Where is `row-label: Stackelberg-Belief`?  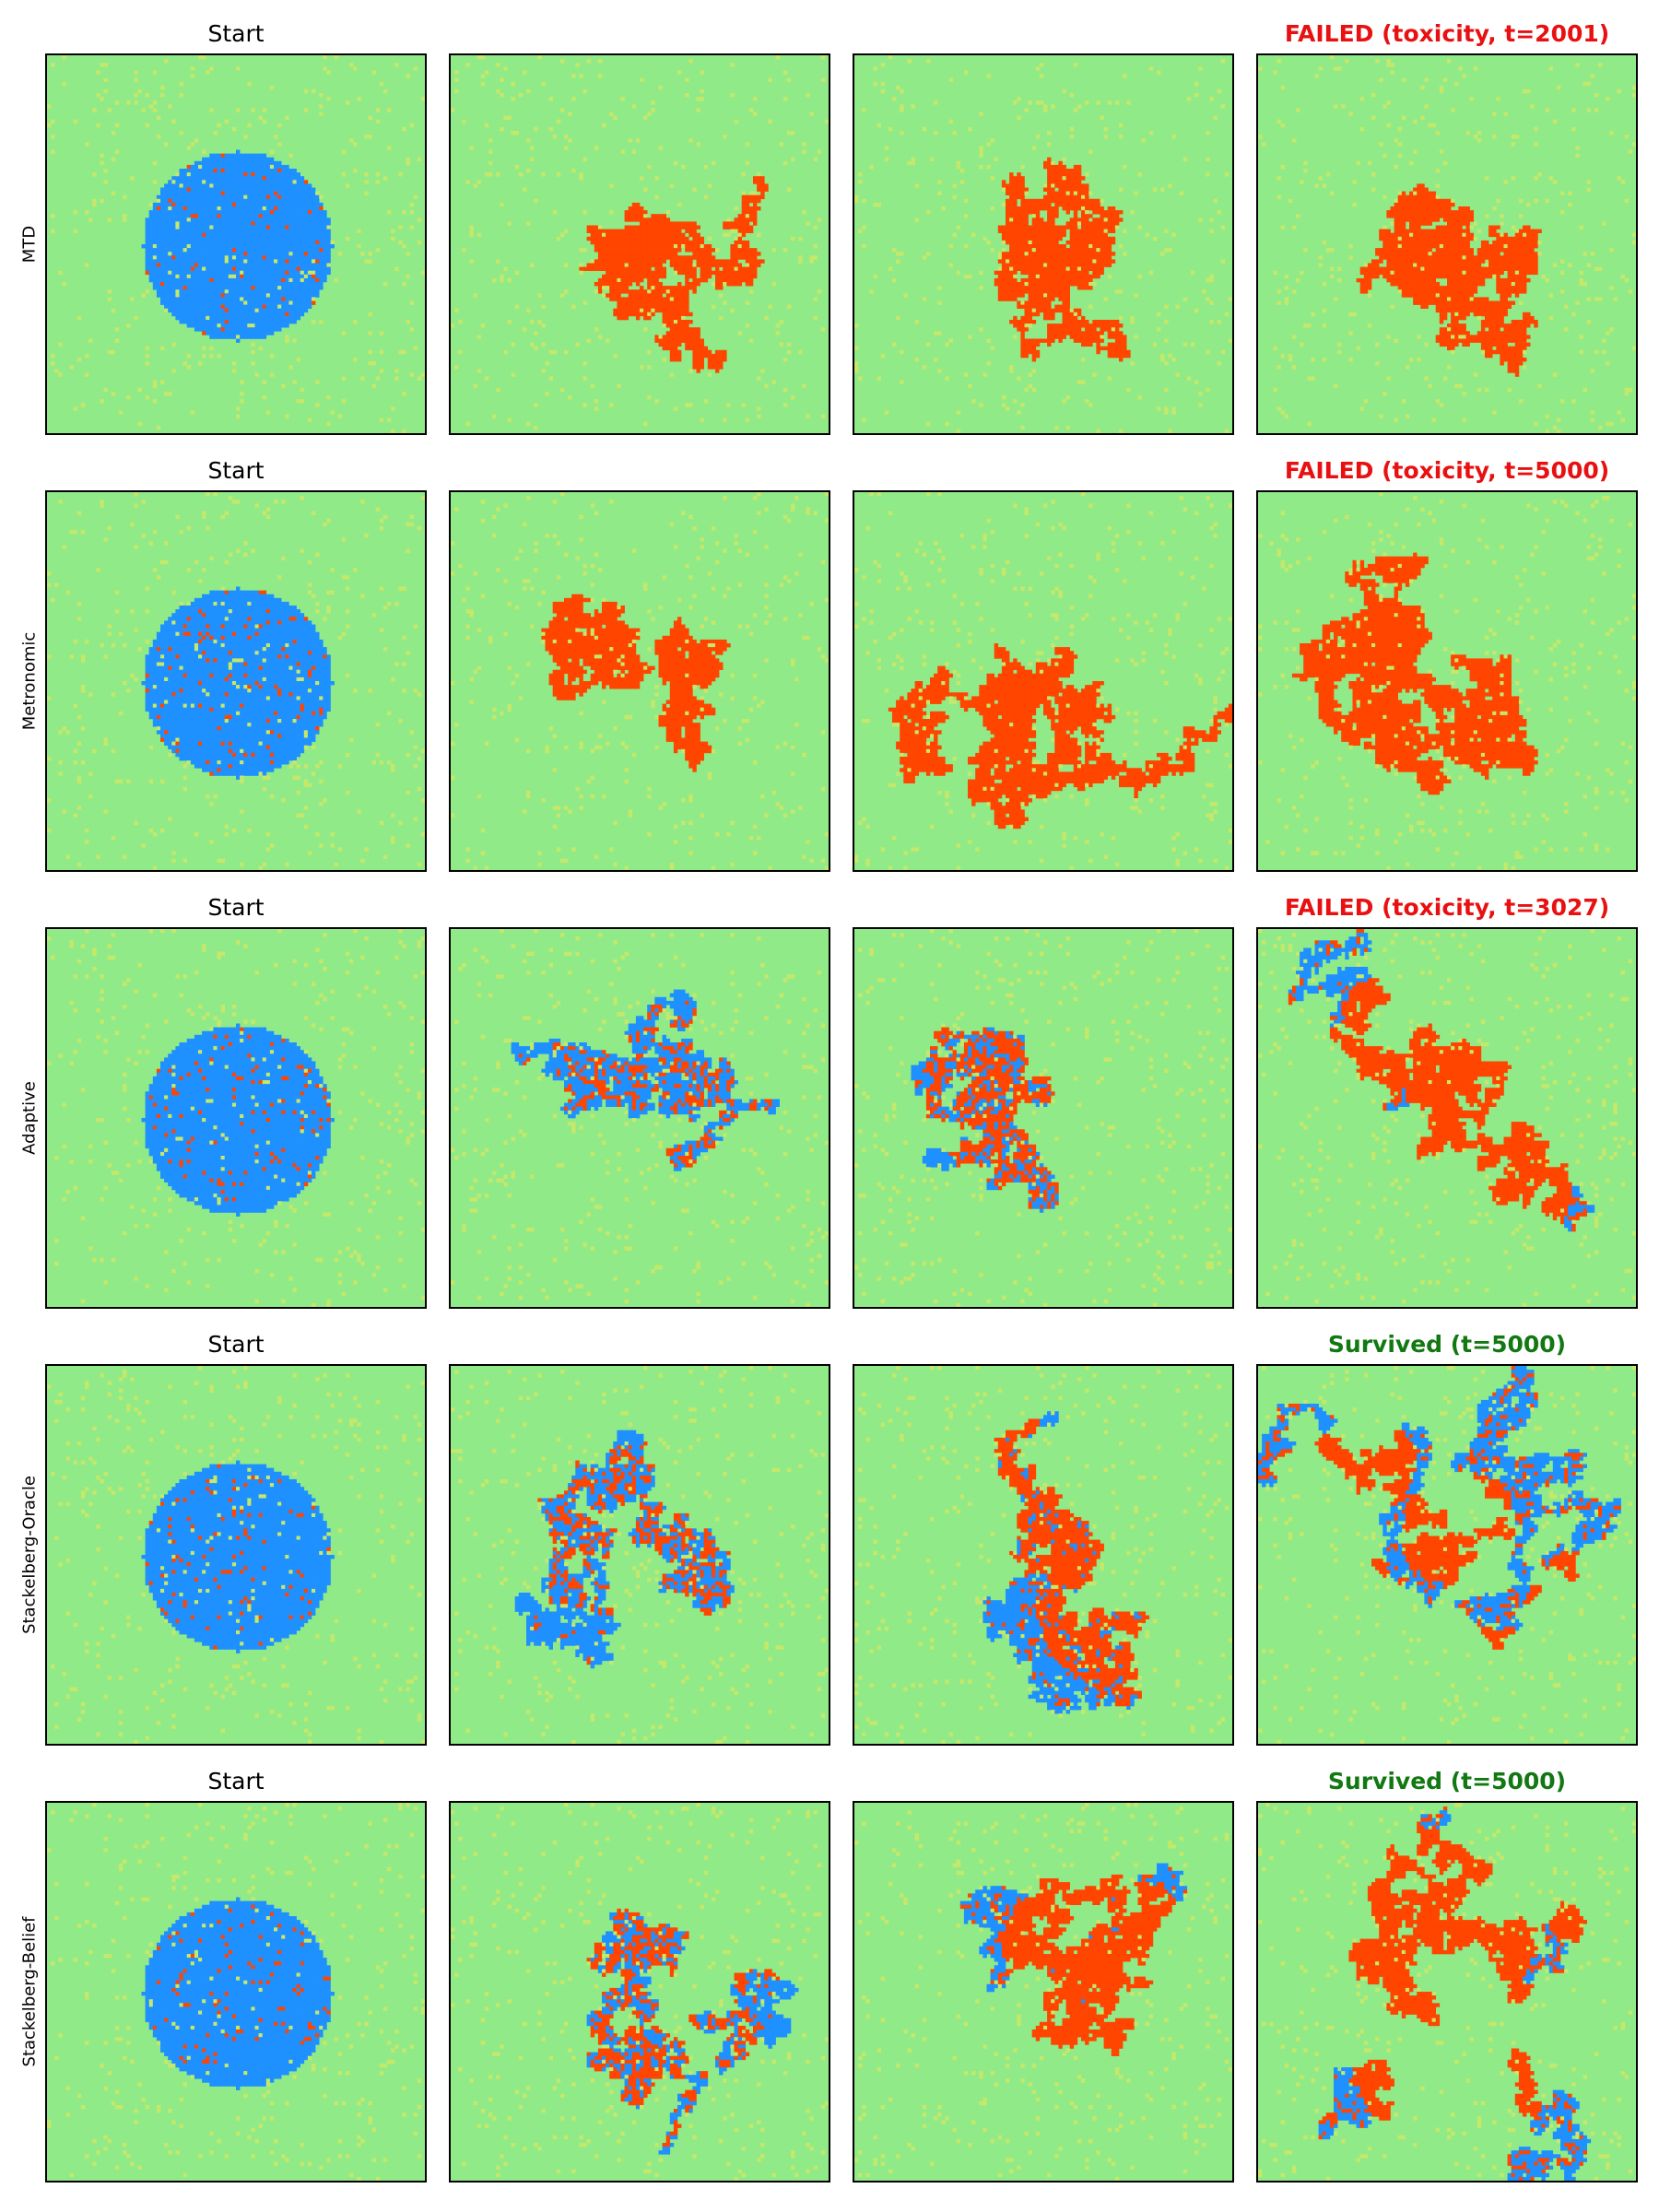 row-label: Stackelberg-Belief is located at coordinates (30, 1992).